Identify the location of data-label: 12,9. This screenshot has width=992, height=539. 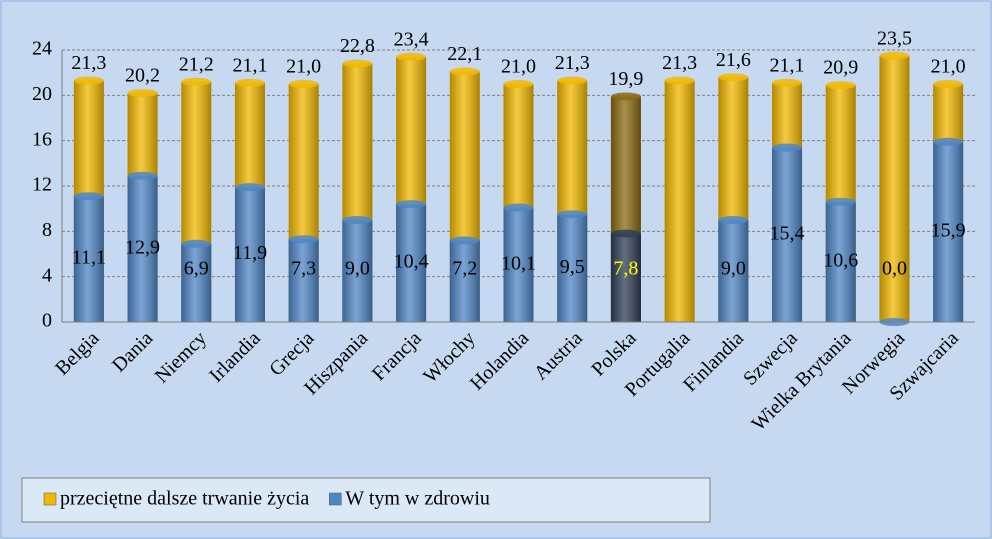
(142, 247).